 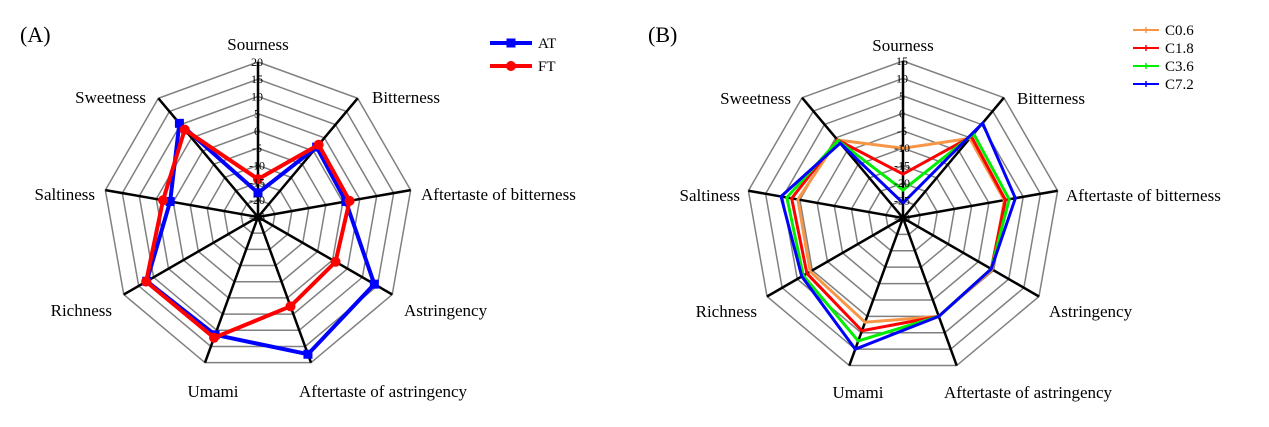 What do you see at coordinates (1179, 49) in the screenshot?
I see `legend-label: C1.8` at bounding box center [1179, 49].